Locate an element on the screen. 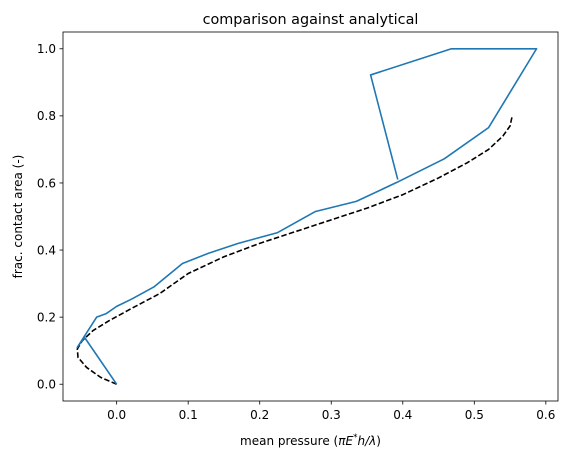 This screenshot has width=567, height=462. y-tick-label: 1.0 is located at coordinates (46, 49).